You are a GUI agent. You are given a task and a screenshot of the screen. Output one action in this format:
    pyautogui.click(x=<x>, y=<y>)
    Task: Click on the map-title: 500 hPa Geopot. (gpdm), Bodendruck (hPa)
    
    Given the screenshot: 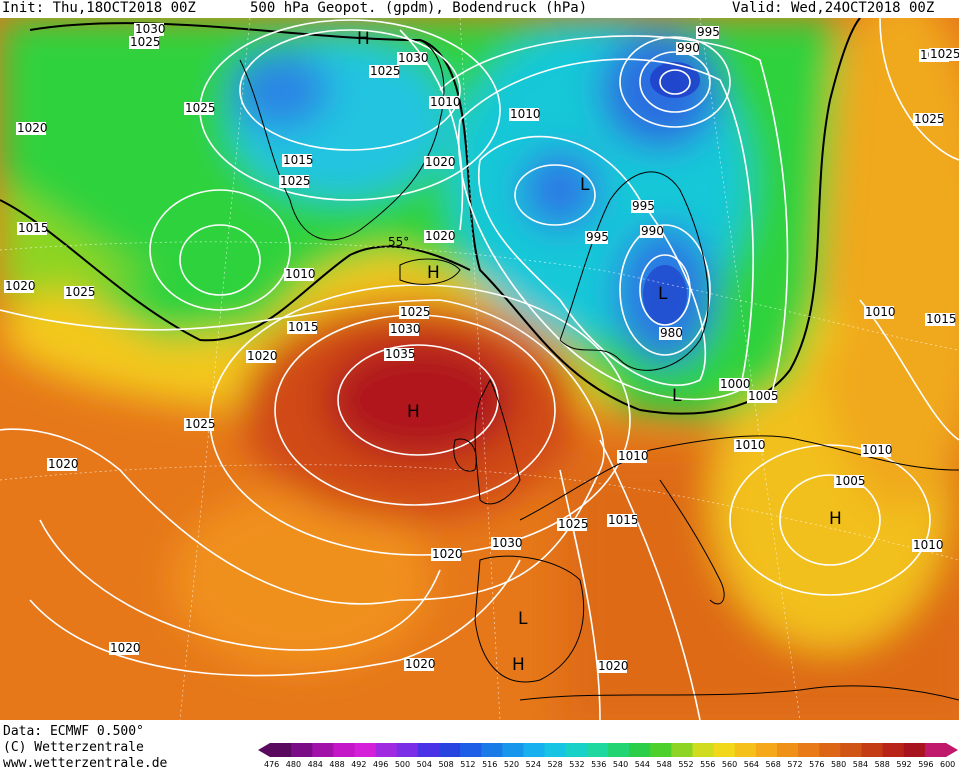 What is the action you would take?
    pyautogui.click(x=419, y=8)
    